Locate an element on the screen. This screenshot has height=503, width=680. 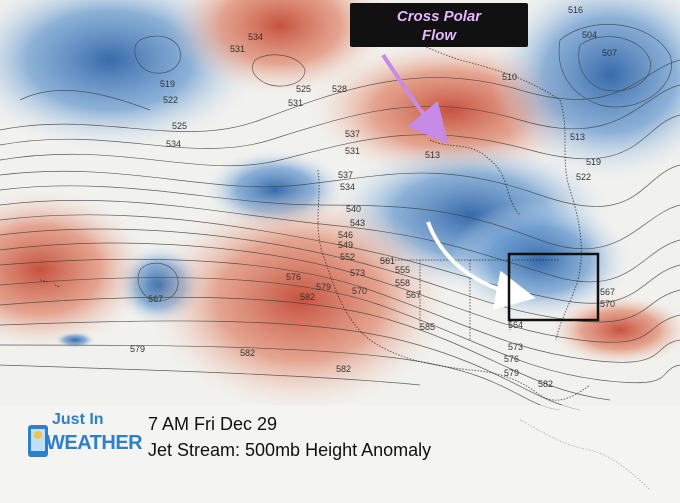
contour-label: 543 is located at coordinates (357, 223).